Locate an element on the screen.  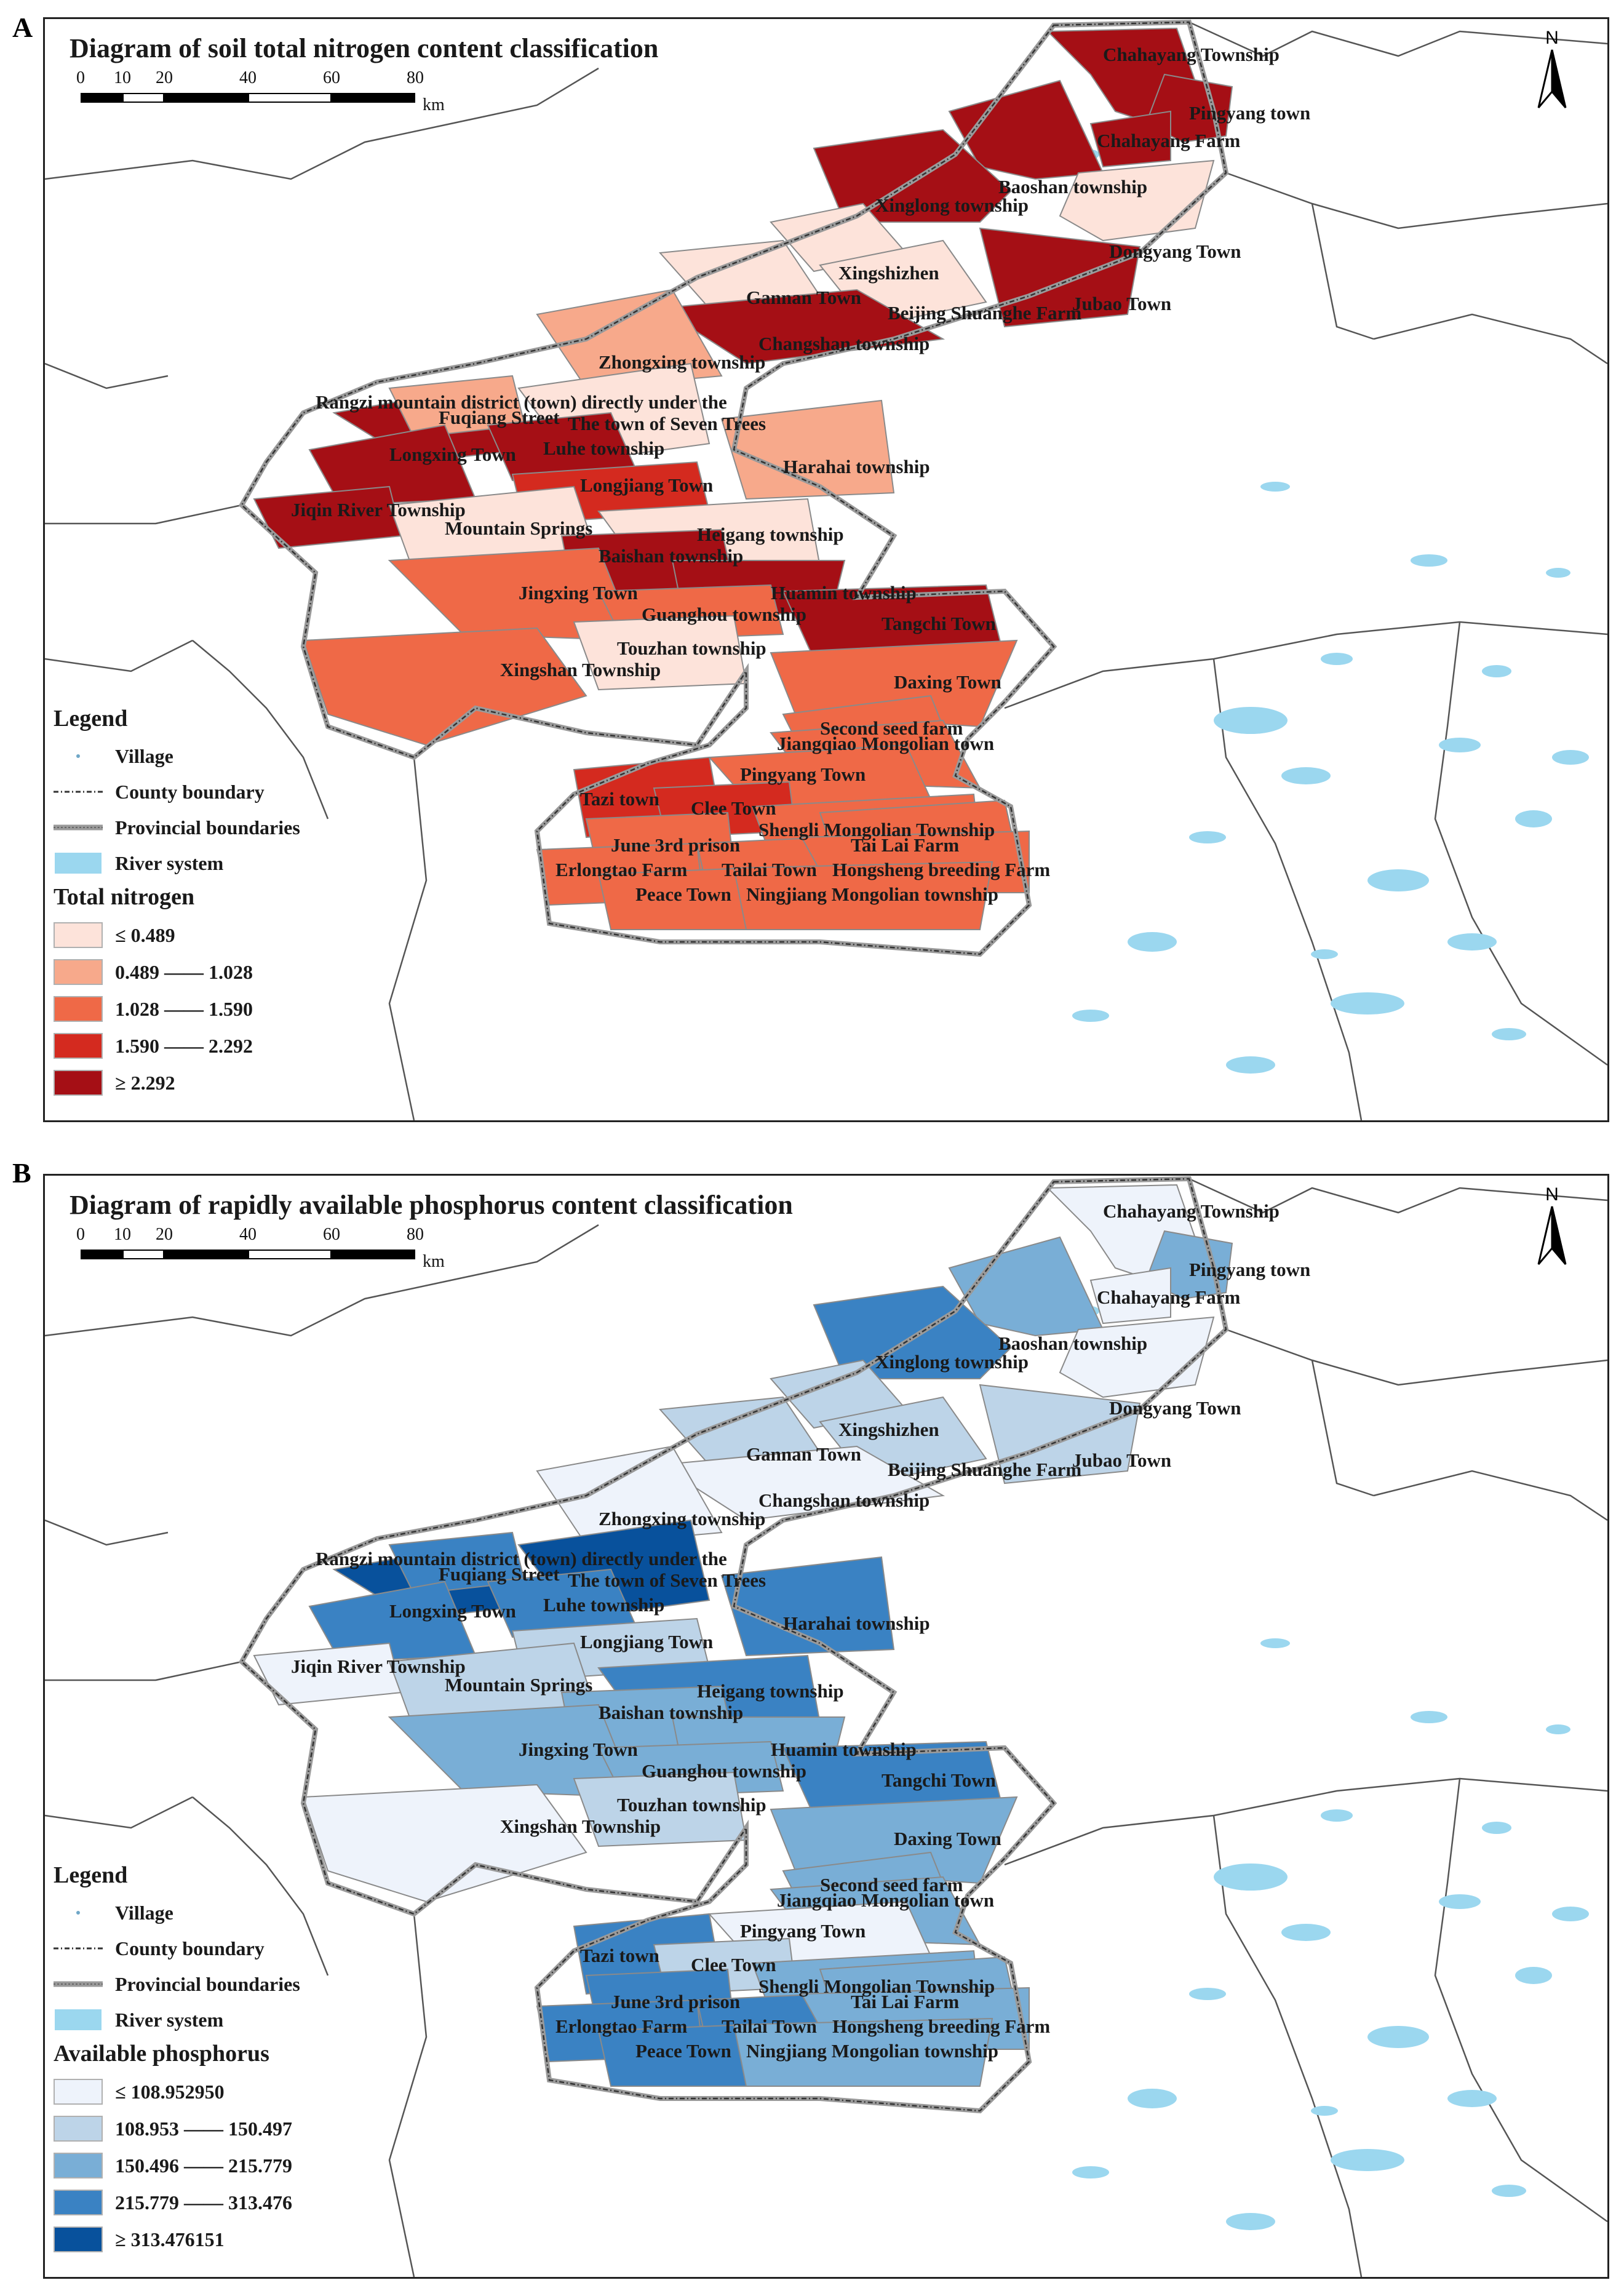
north-arrow-icon is located at coordinates (1552, 1235).